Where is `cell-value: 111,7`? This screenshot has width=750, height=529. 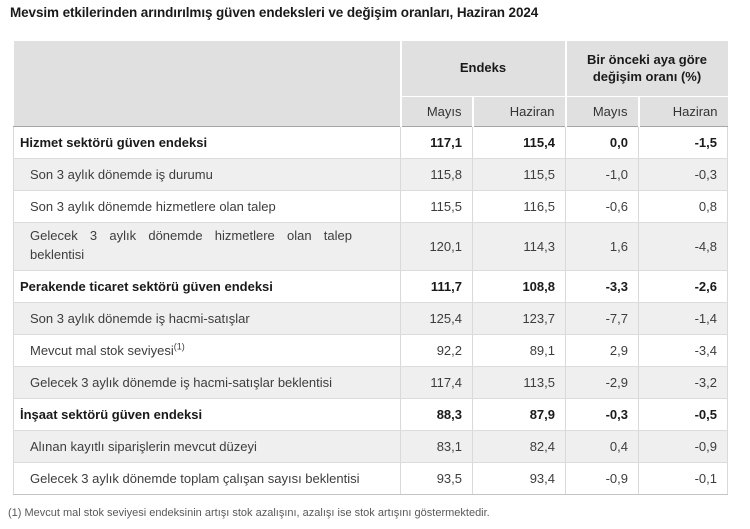 cell-value: 111,7 is located at coordinates (436, 286).